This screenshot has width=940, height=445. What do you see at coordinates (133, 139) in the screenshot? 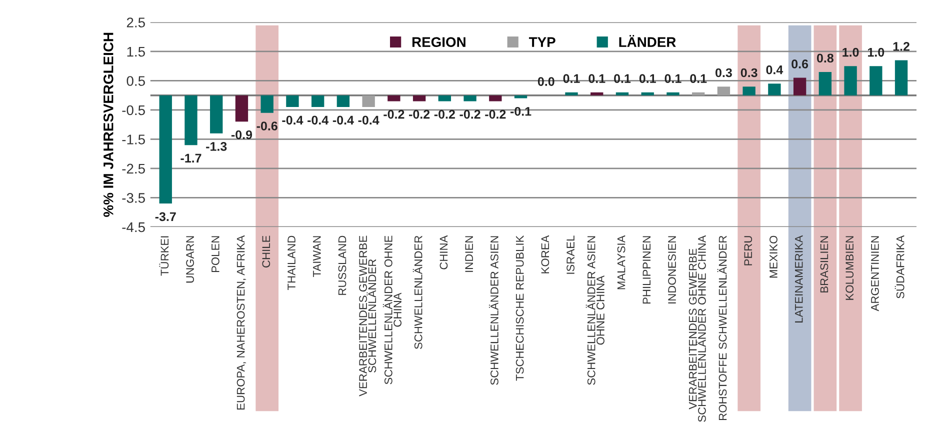
I see `y-tick-label: -1.5` at bounding box center [133, 139].